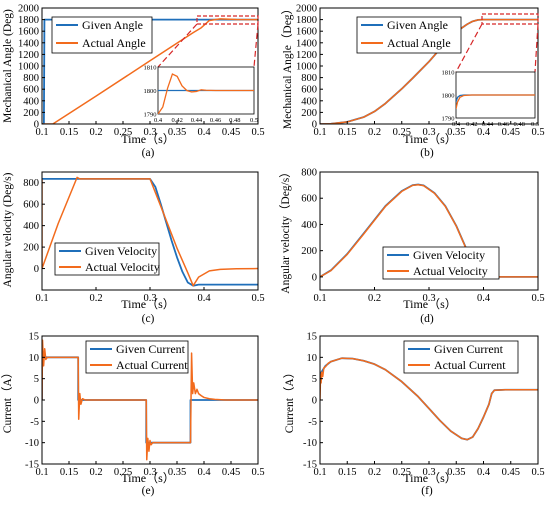 The width and height of the screenshot is (550, 505). What do you see at coordinates (28, 9) in the screenshot?
I see `y-tick-label: 2000` at bounding box center [28, 9].